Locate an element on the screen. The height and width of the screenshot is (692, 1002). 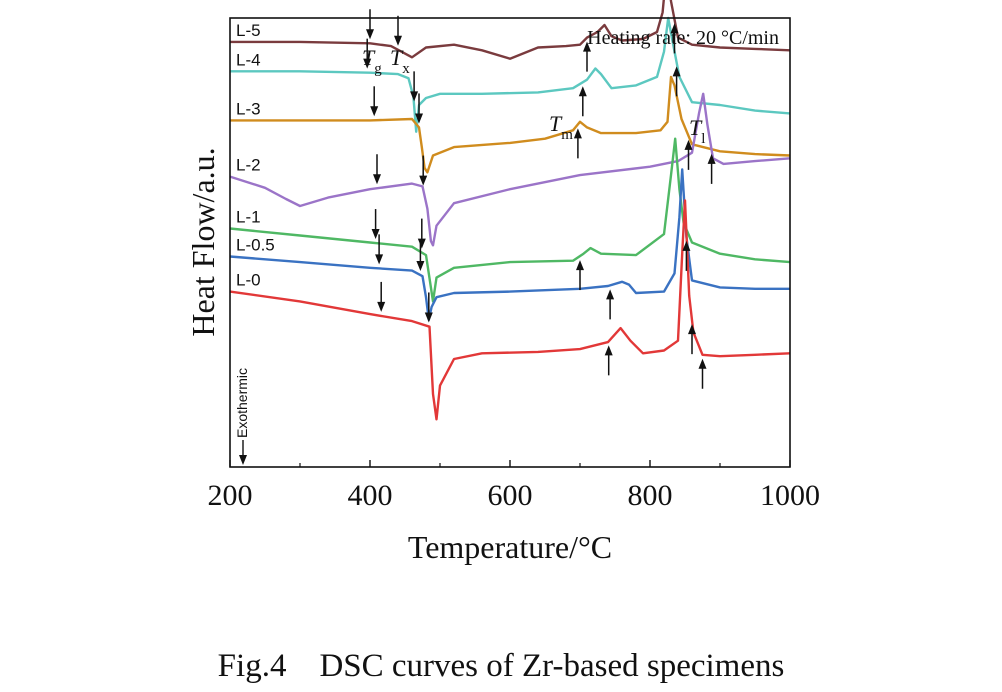
x-axis-title: Temperature/°C is located at coordinates (510, 547).